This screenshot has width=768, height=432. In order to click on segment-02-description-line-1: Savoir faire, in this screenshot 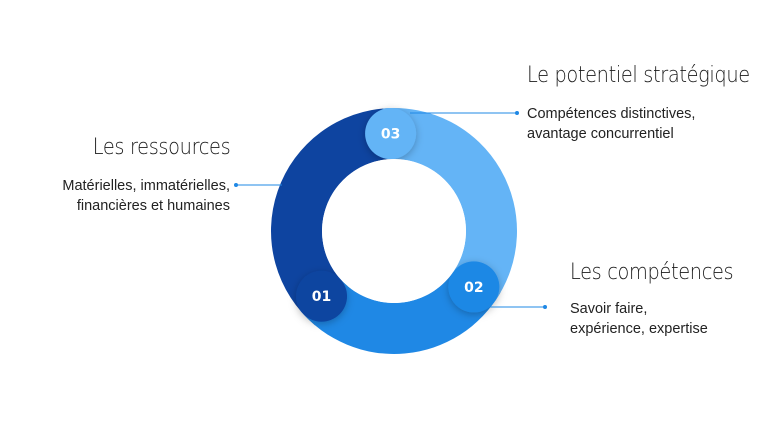, I will do `click(609, 309)`.